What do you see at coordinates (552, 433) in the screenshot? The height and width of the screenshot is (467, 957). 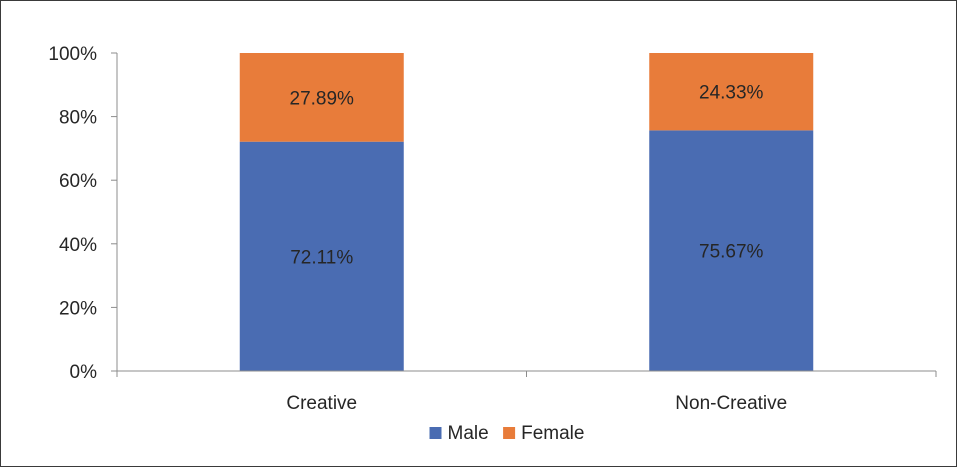 I see `legend-label-female: Female` at bounding box center [552, 433].